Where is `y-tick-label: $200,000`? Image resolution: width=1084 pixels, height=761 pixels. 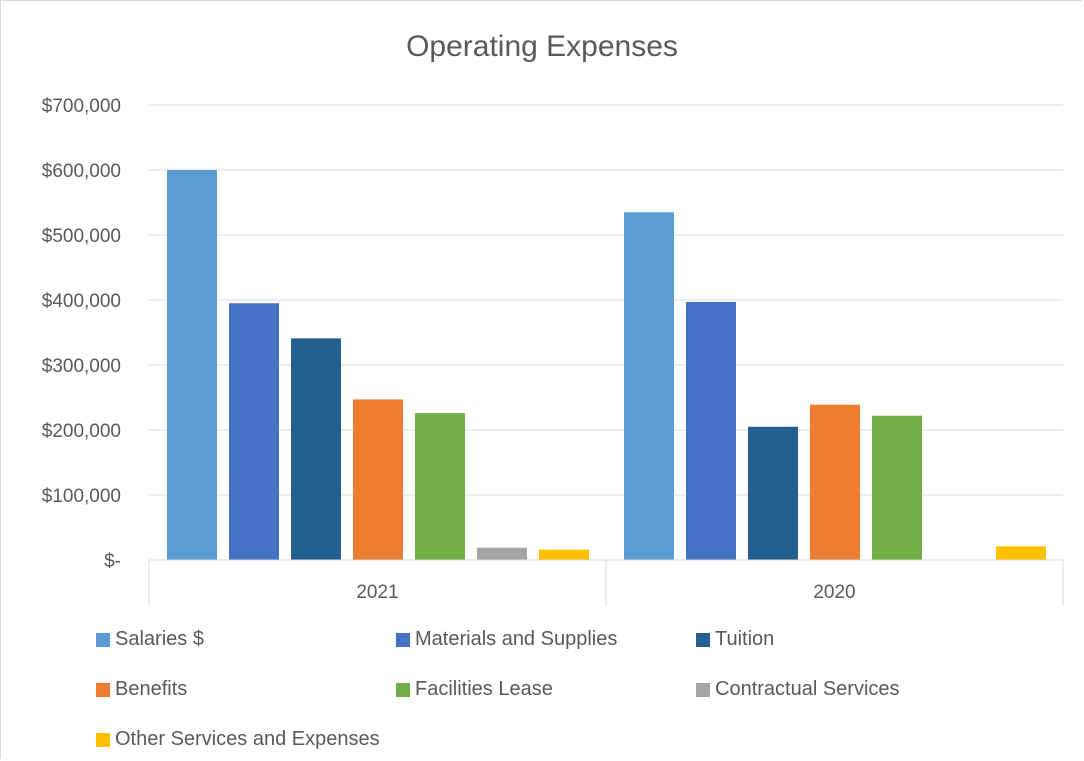
y-tick-label: $200,000 is located at coordinates (81, 431).